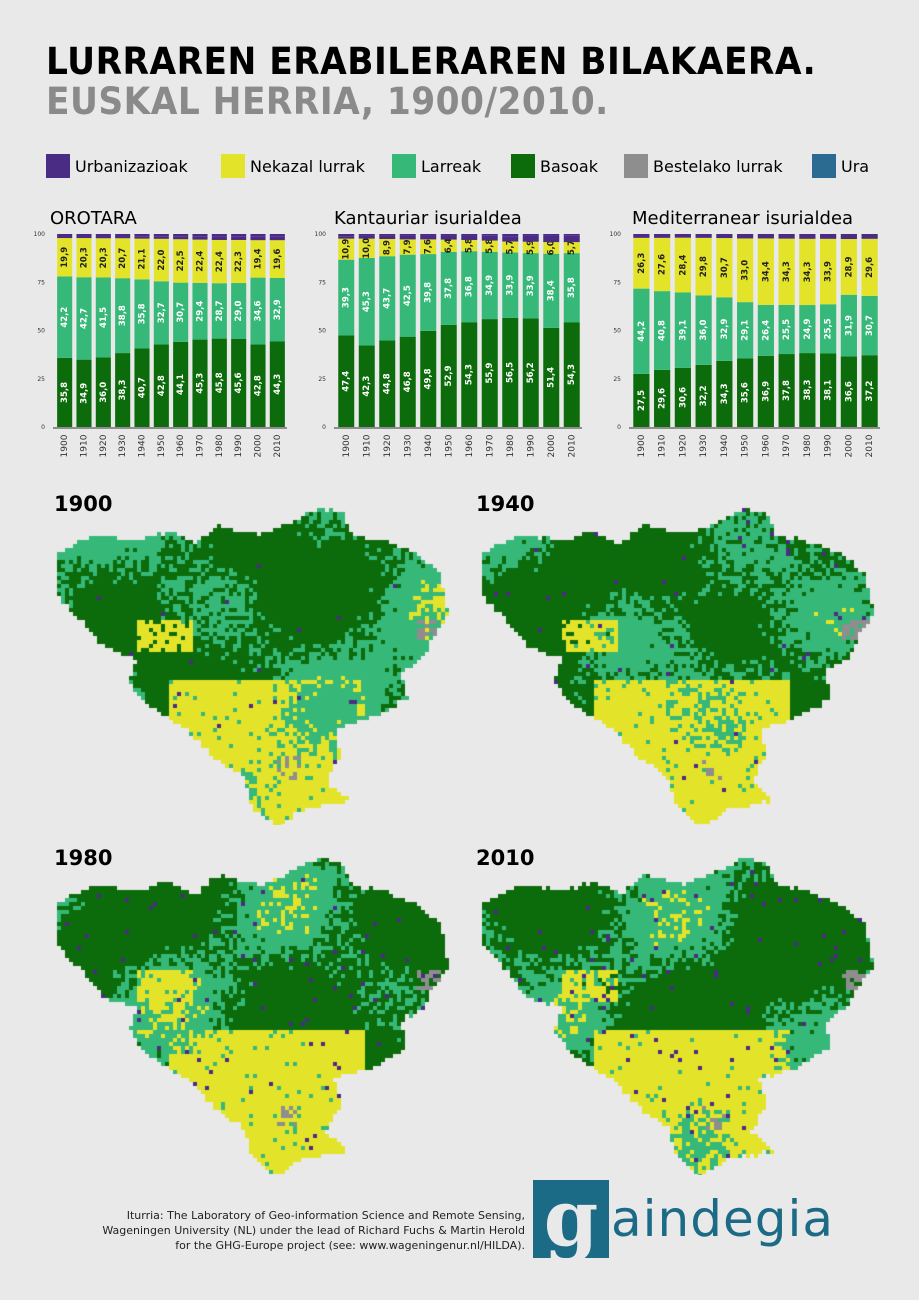  I want to click on legend-label: Basoak, so click(569, 166).